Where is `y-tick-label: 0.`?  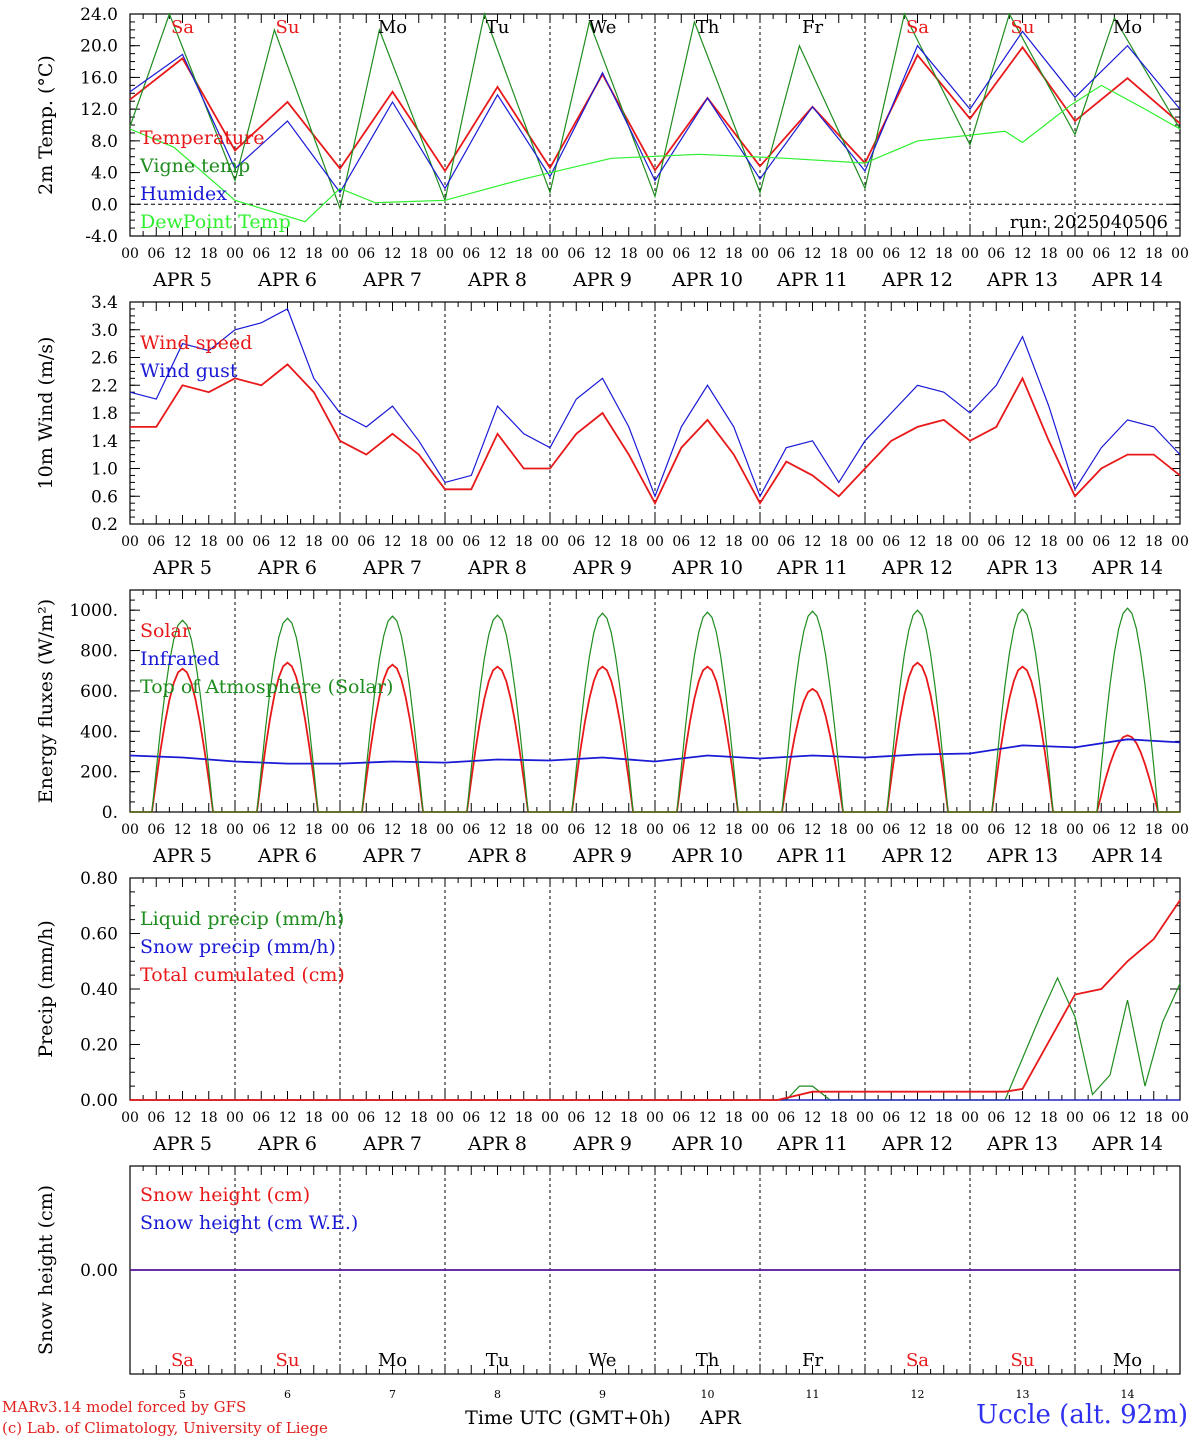 y-tick-label: 0. is located at coordinates (110, 813).